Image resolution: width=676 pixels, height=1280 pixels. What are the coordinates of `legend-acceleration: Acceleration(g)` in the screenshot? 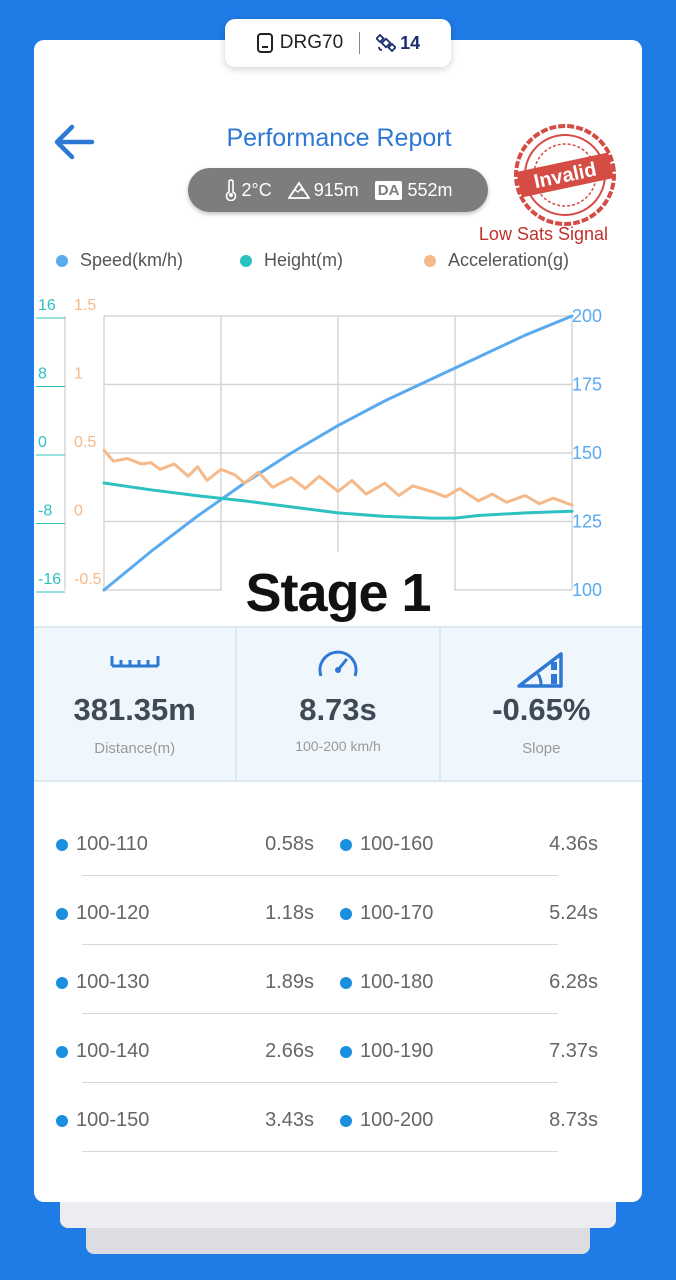 It's located at (496, 260).